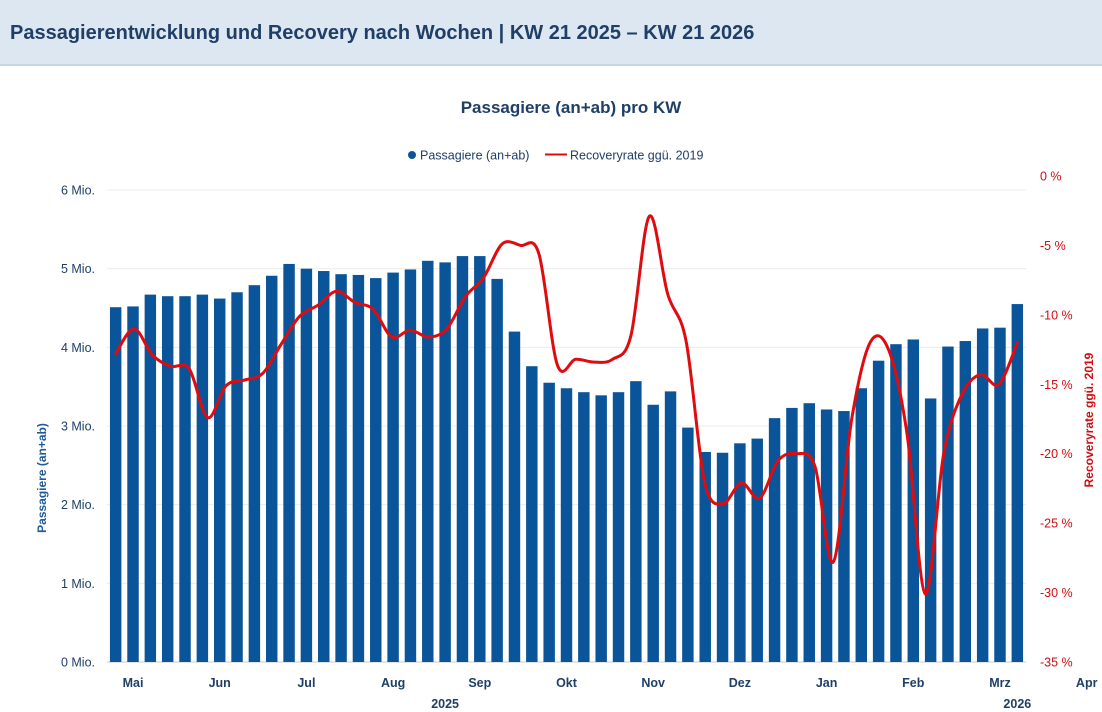 The image size is (1102, 712). I want to click on x-tick-label: Nov, so click(653, 683).